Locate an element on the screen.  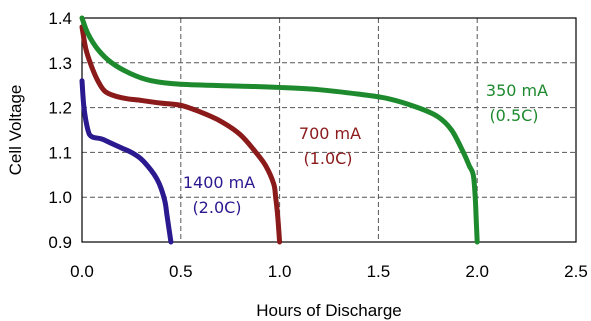
y-tick-label: 1.1 is located at coordinates (60, 152).